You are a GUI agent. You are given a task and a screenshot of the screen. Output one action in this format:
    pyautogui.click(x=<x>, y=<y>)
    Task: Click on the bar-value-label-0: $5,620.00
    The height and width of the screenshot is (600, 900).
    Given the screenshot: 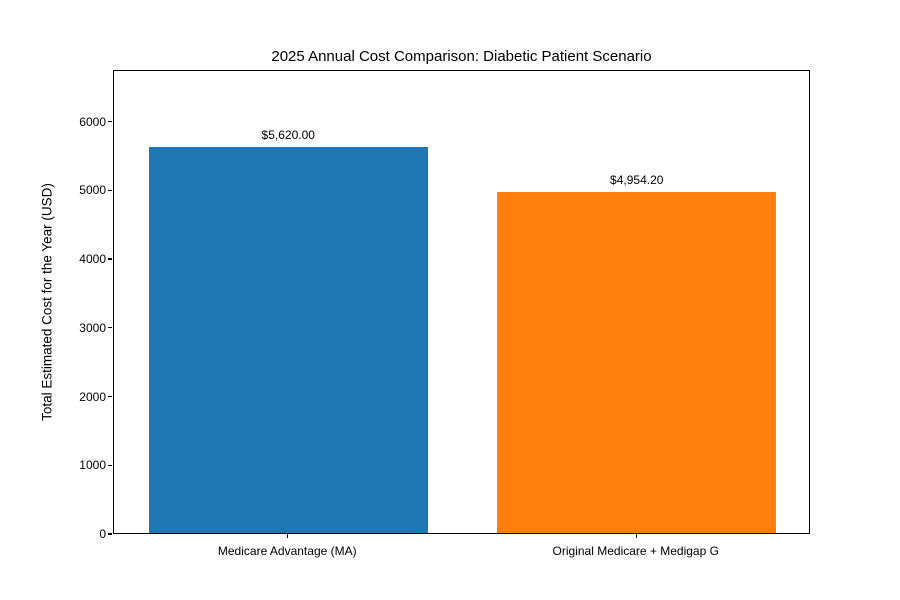 What is the action you would take?
    pyautogui.click(x=288, y=134)
    